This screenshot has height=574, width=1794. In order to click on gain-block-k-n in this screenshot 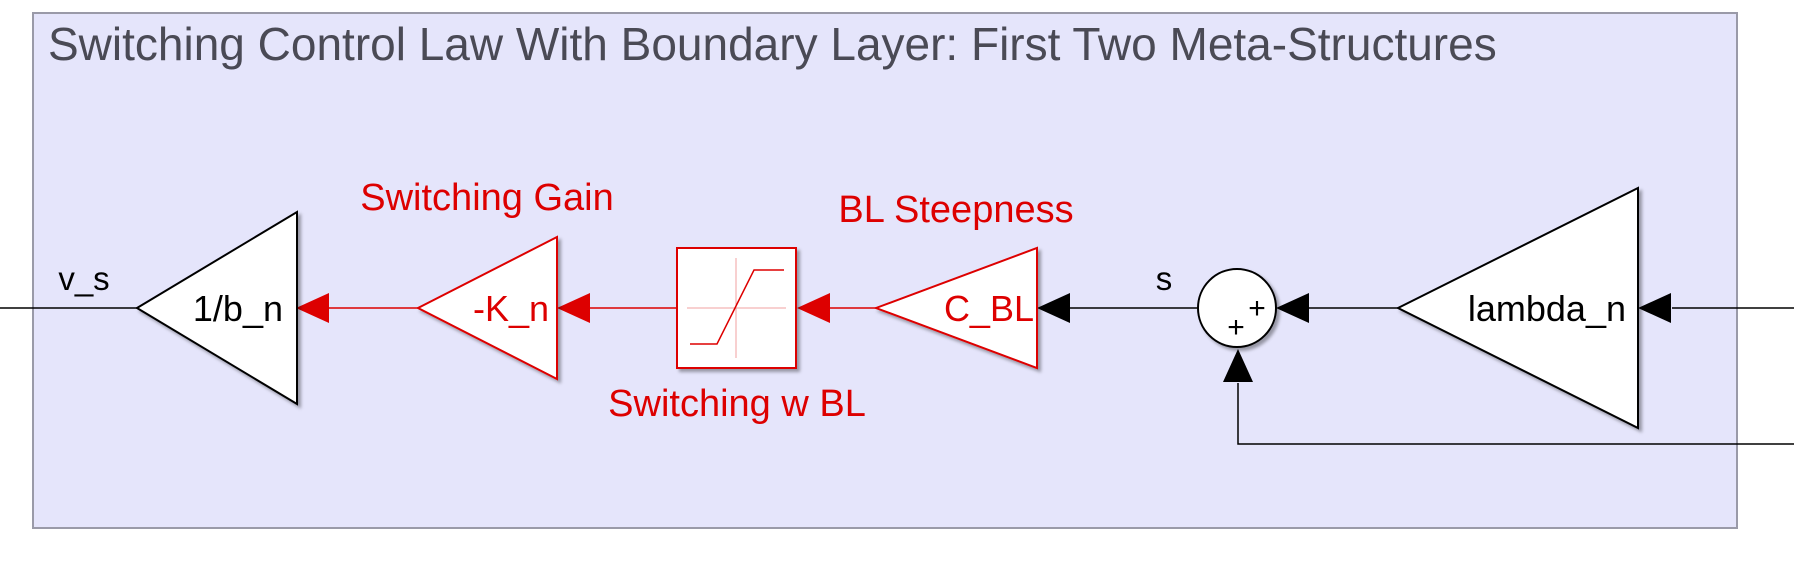, I will do `click(486, 308)`.